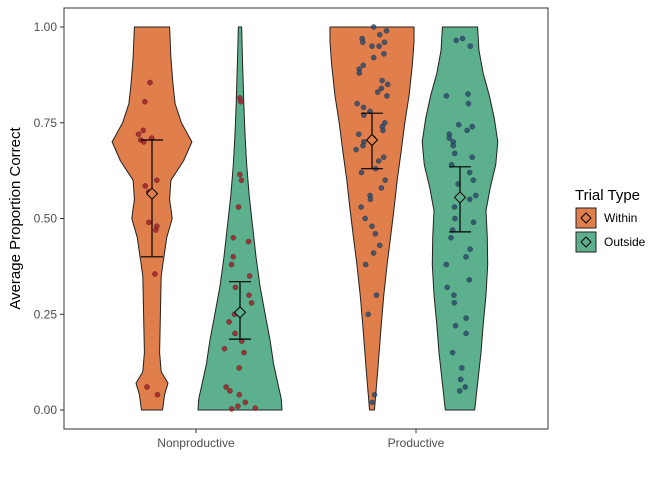 The height and width of the screenshot is (480, 672). What do you see at coordinates (46, 314) in the screenshot?
I see `y-tick-label: 0.25` at bounding box center [46, 314].